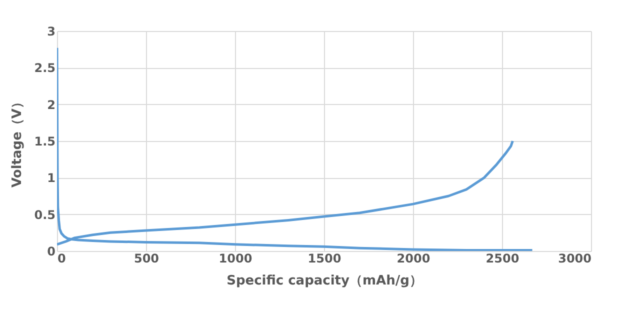  I want to click on x-tick-label: 2000, so click(413, 259).